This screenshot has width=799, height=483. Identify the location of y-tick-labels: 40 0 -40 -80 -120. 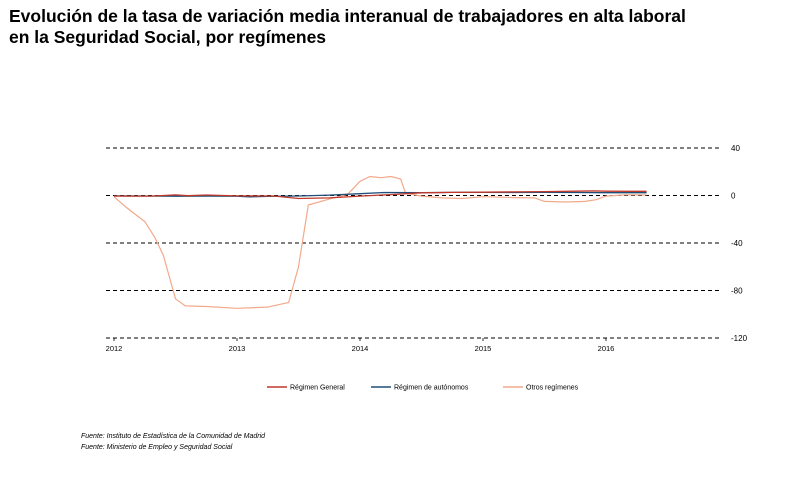
(739, 243).